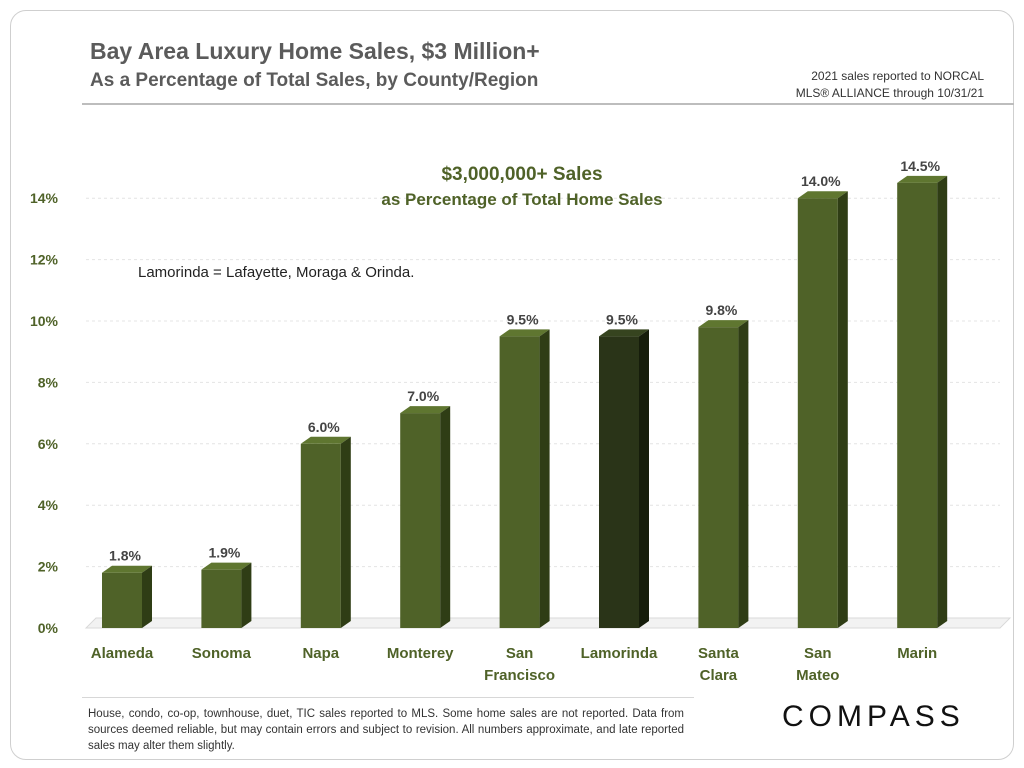 Image resolution: width=1024 pixels, height=768 pixels. Describe the element at coordinates (521, 199) in the screenshot. I see `chart-subtitle: as Percentage of Total Home Sales` at that location.